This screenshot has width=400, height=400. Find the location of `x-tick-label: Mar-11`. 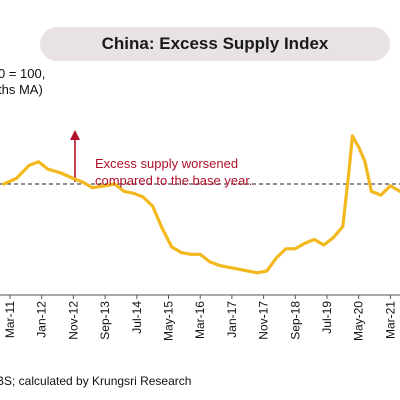

x-tick-label: Mar-11 is located at coordinates (10, 319).